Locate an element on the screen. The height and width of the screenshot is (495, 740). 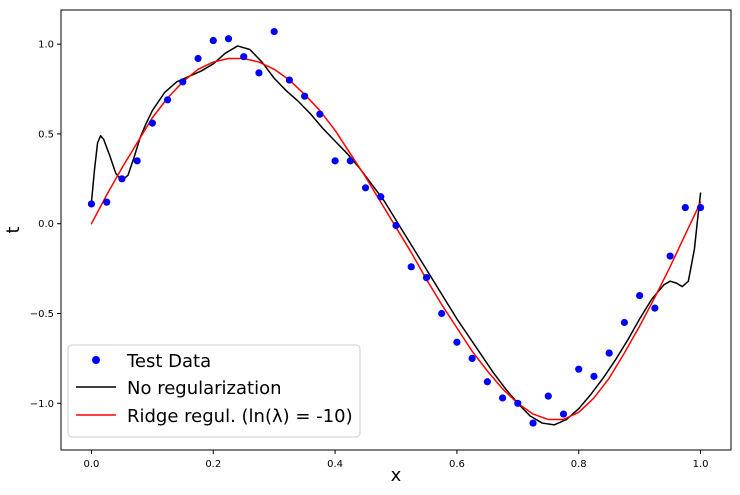
y-tick-label: −0.5 is located at coordinates (42, 314).